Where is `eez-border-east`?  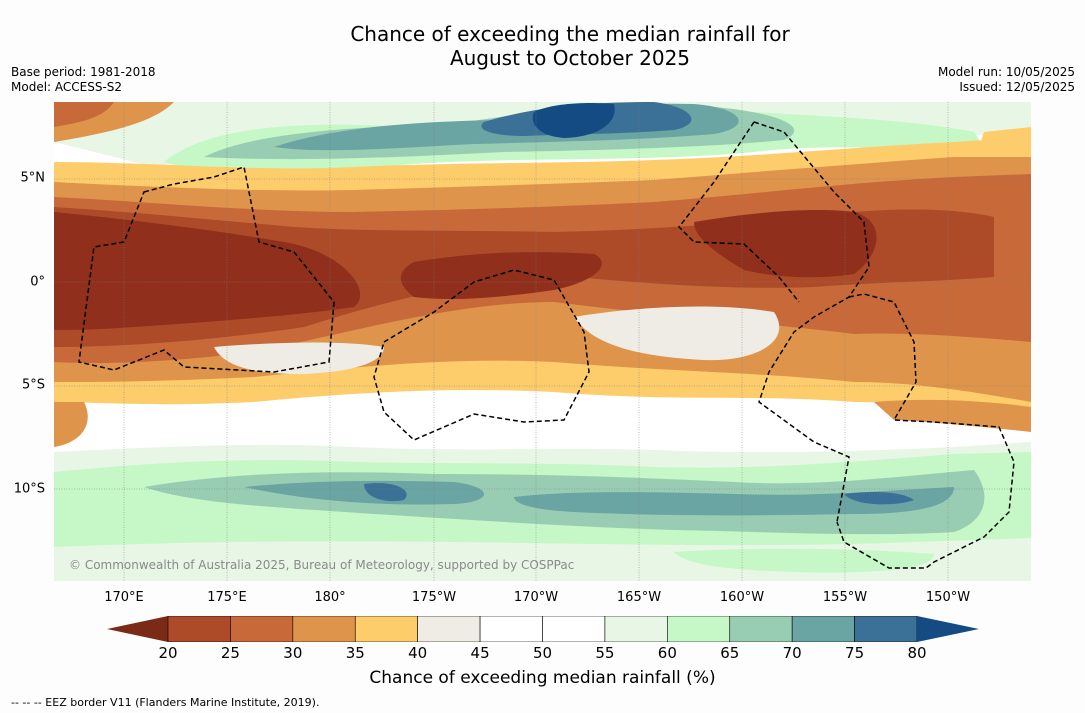
eez-border-east is located at coordinates (925, 431).